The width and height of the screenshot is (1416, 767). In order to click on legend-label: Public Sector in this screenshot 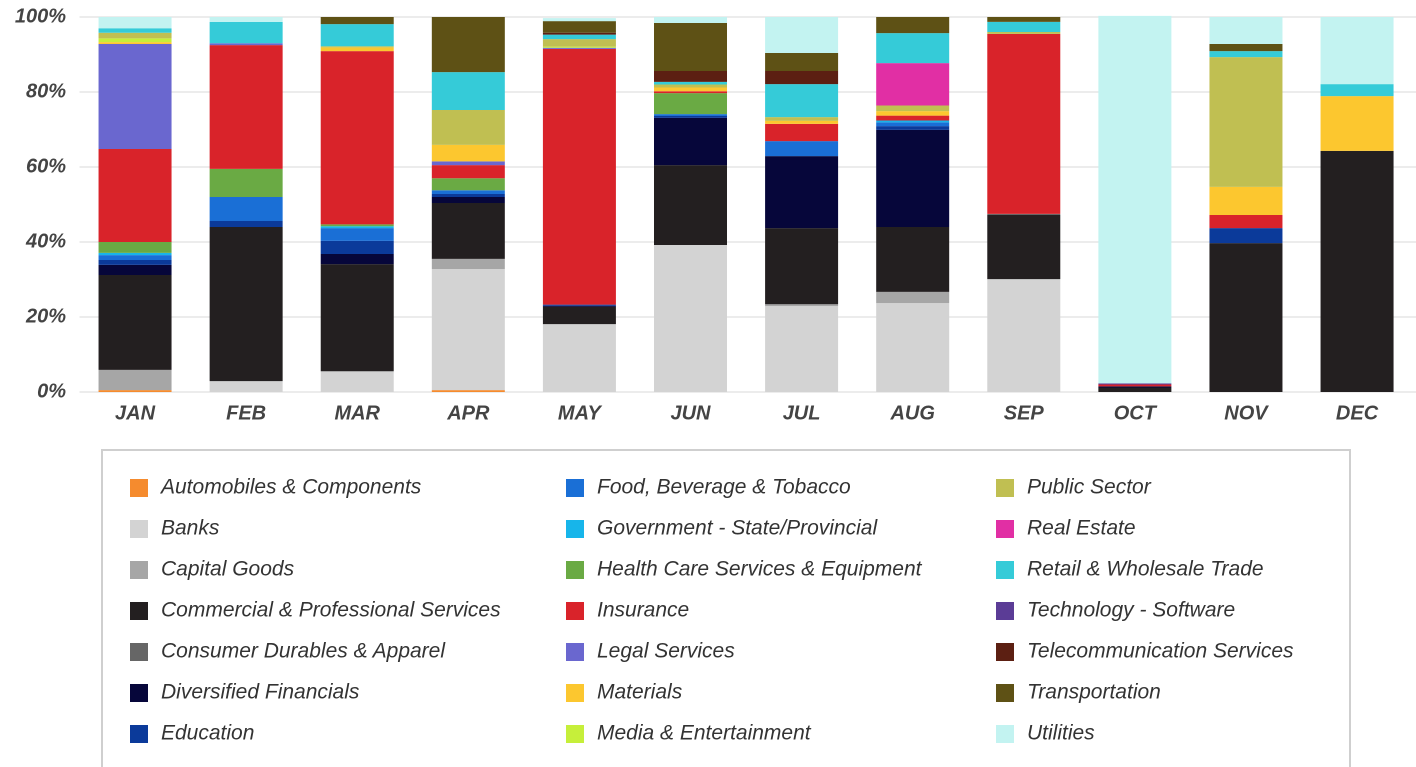, I will do `click(1089, 487)`.